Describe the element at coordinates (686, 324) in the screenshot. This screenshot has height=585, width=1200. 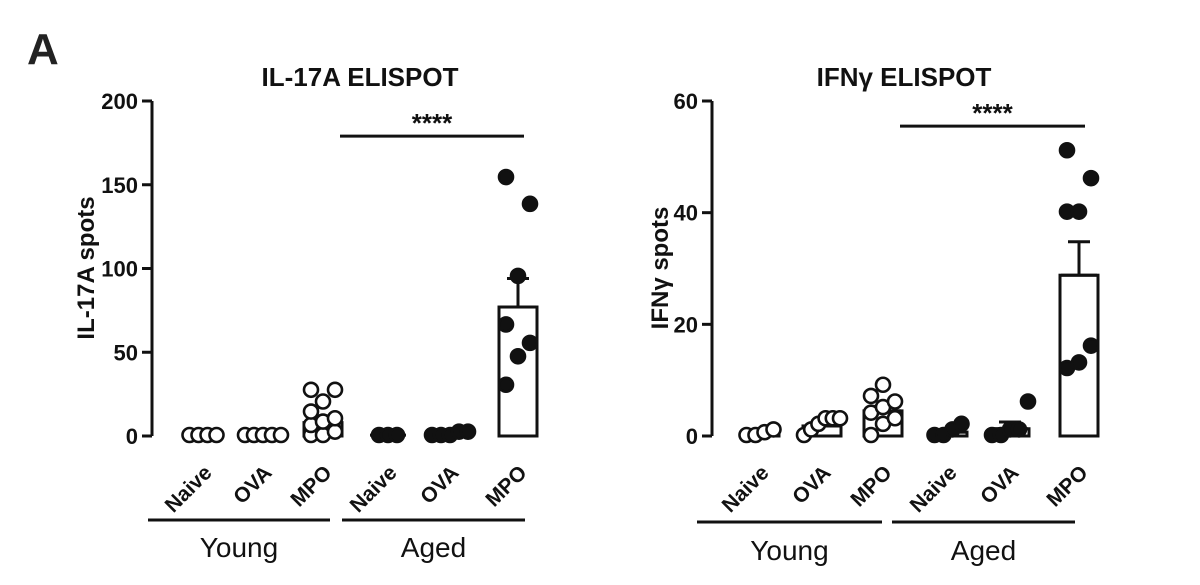
I see `y-tick-label: 20` at that location.